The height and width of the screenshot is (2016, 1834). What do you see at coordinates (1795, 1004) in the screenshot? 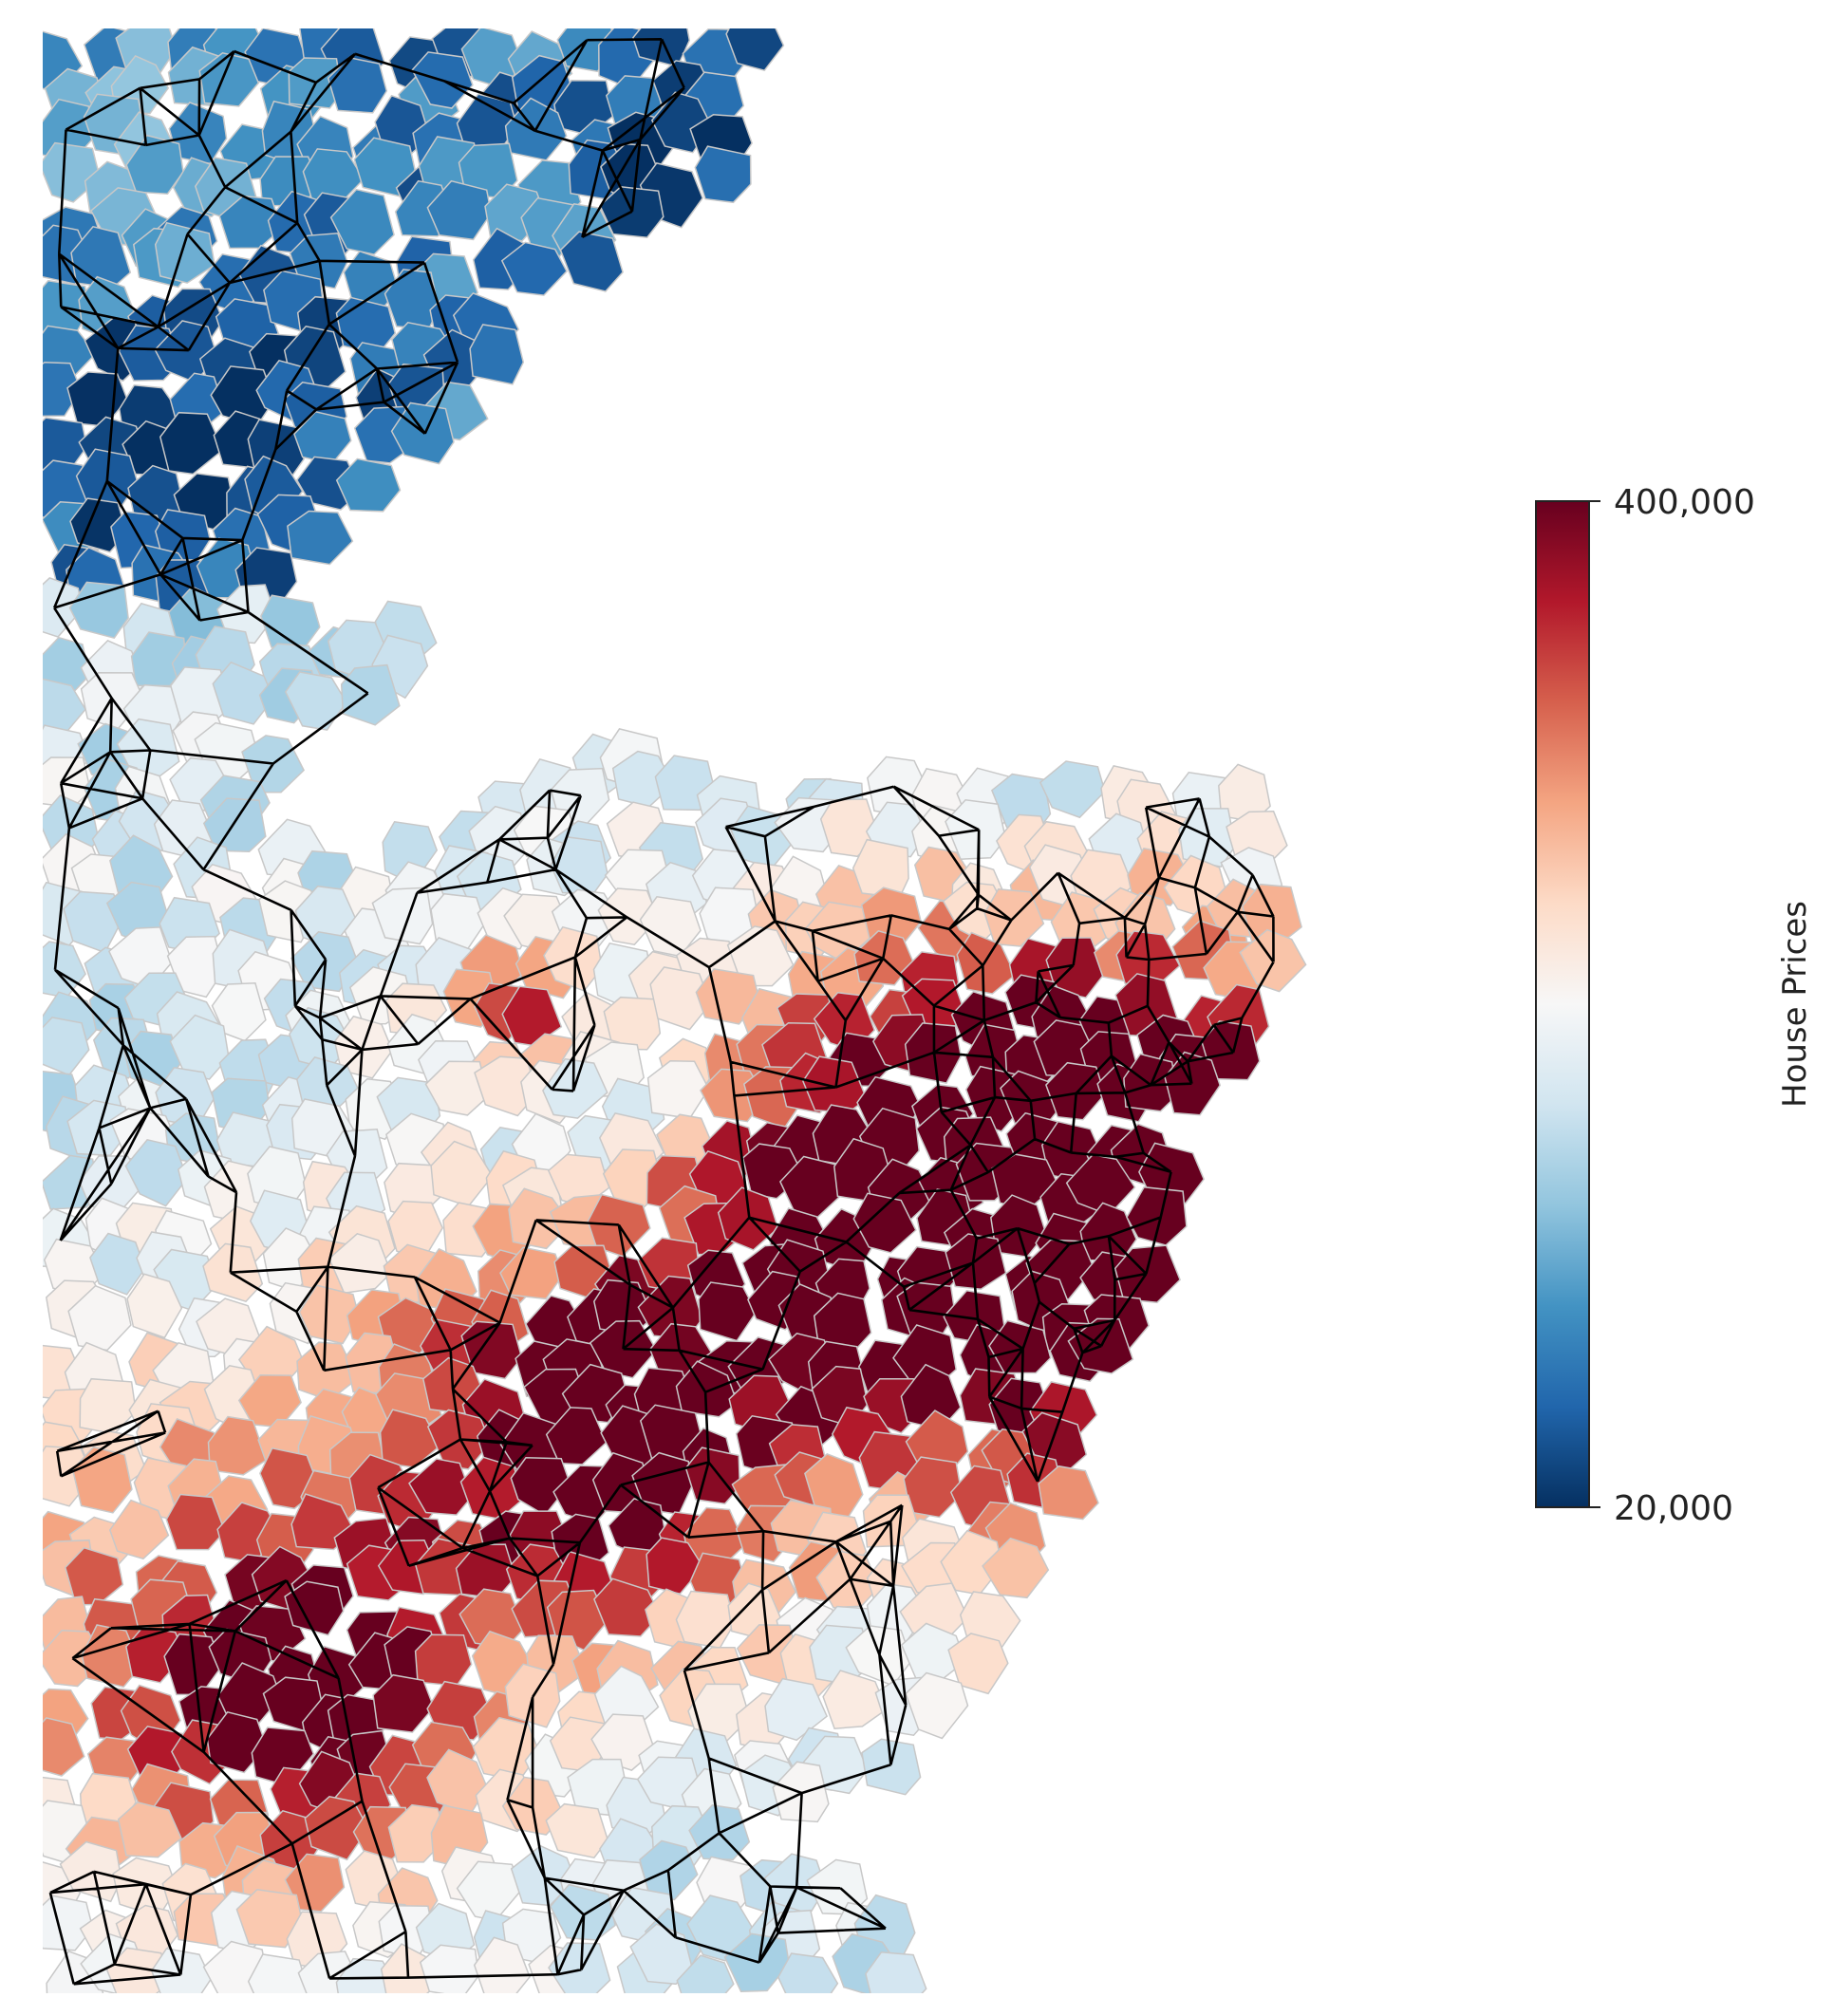
I see `colorbar-title: House Prices` at bounding box center [1795, 1004].